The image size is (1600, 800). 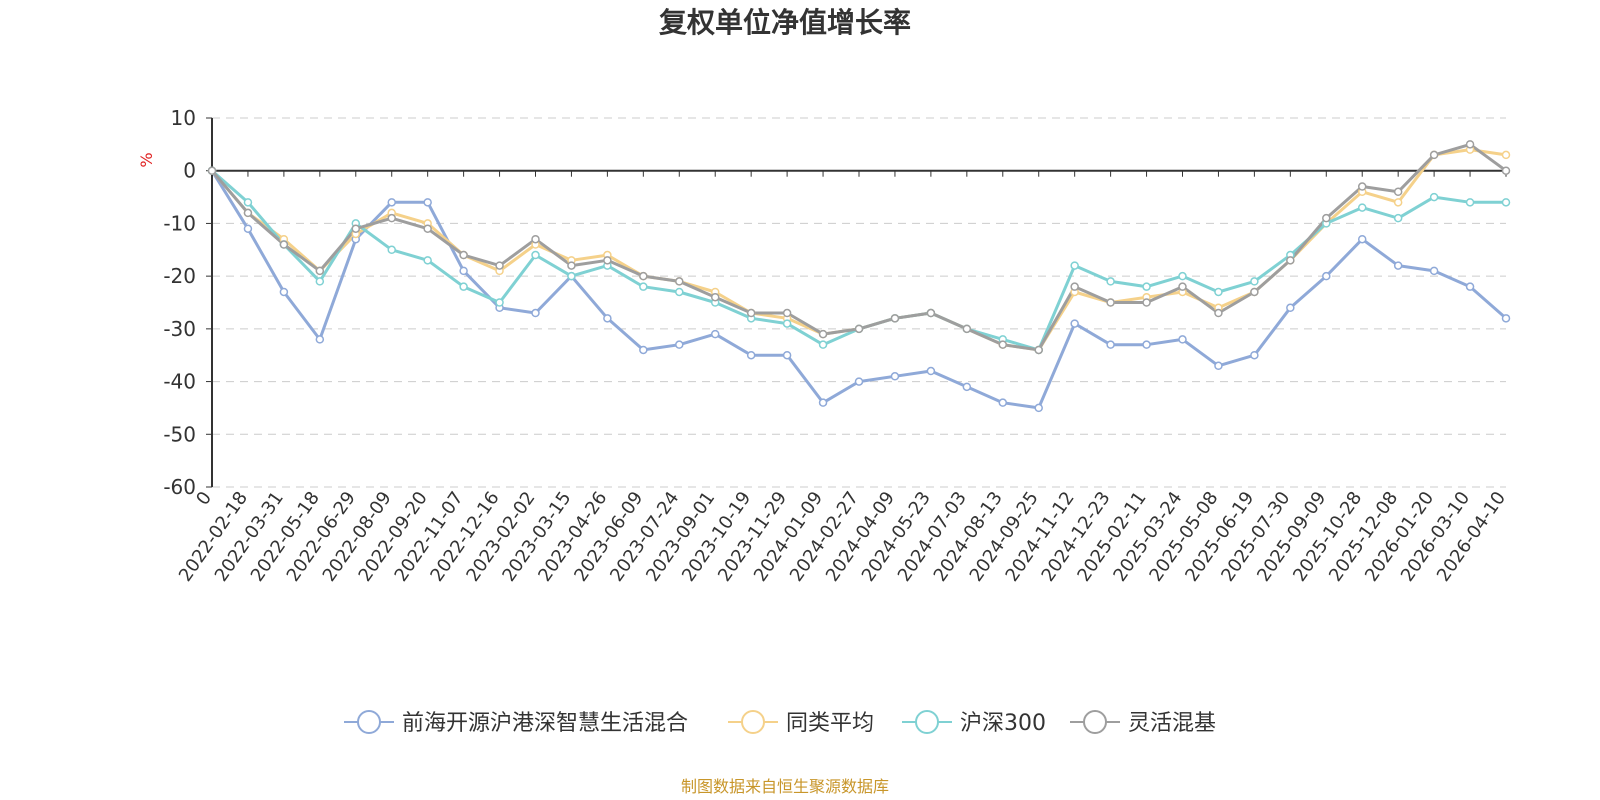 I want to click on legend: 前海开源沪港深智慧生活混合 同类平均 沪深300 灵活混基, so click(x=780, y=723).